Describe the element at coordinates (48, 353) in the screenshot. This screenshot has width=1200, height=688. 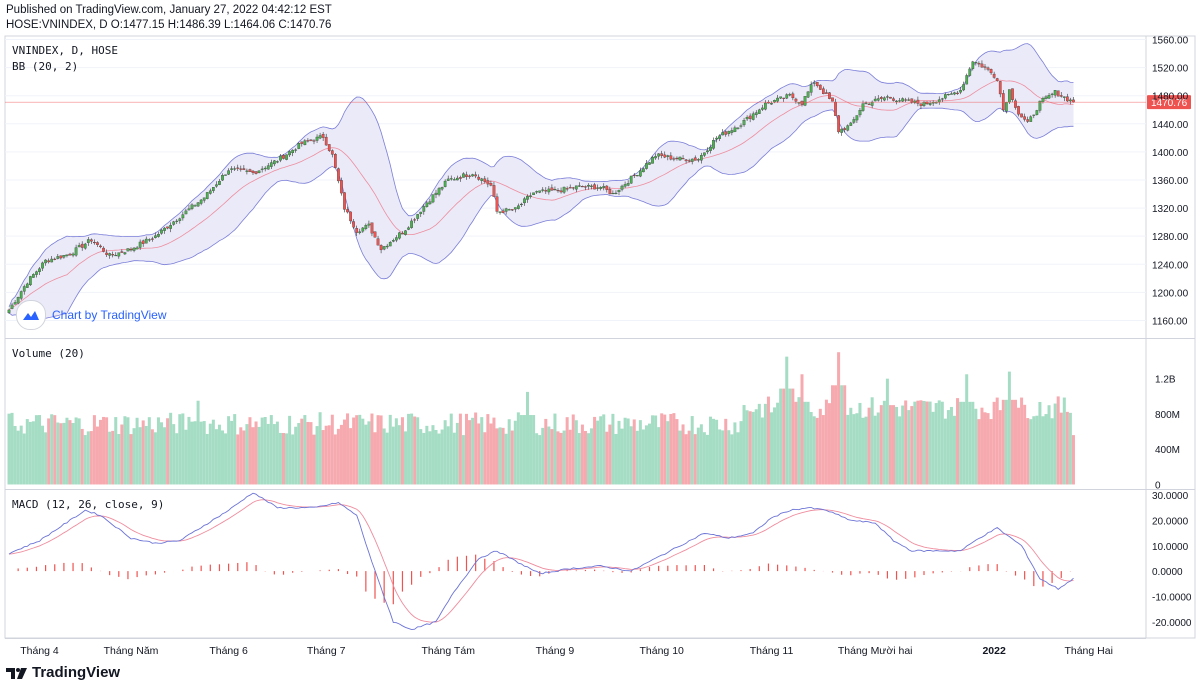
I see `volume-legend: Volume (20)` at that location.